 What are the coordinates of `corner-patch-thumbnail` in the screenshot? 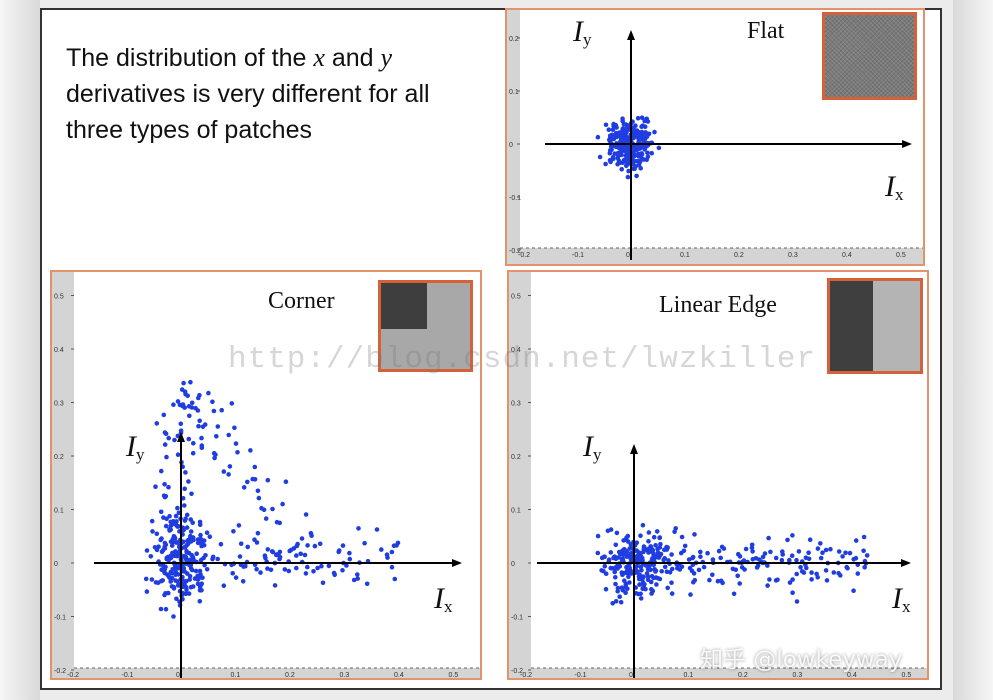 It's located at (425, 326).